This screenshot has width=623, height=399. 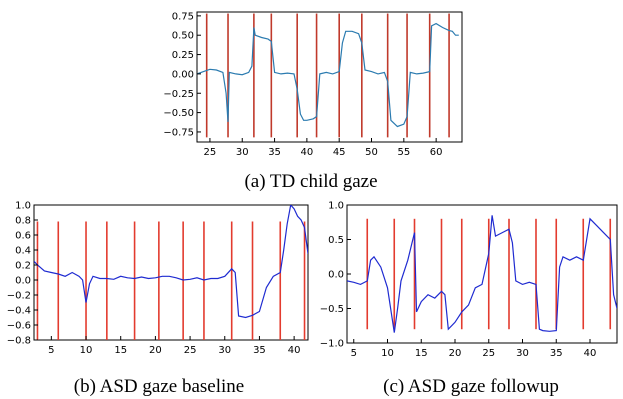 What do you see at coordinates (19, 326) in the screenshot?
I see `asd-baseline-y-tick-label: −0.6` at bounding box center [19, 326].